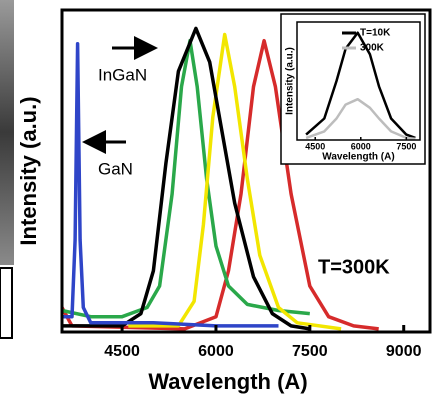 This screenshot has width=435, height=400. I want to click on annotation: InGaN, so click(122, 74).